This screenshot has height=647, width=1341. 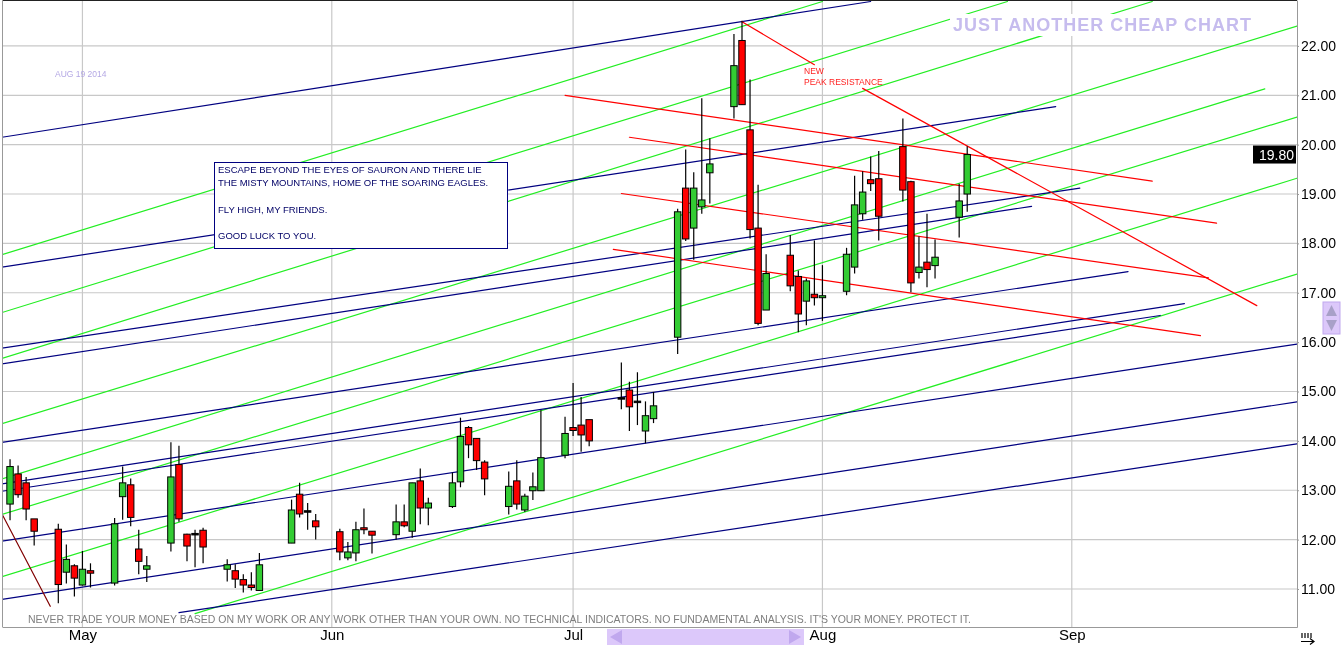 I want to click on annotation: AUG 19 2014, so click(x=81, y=74).